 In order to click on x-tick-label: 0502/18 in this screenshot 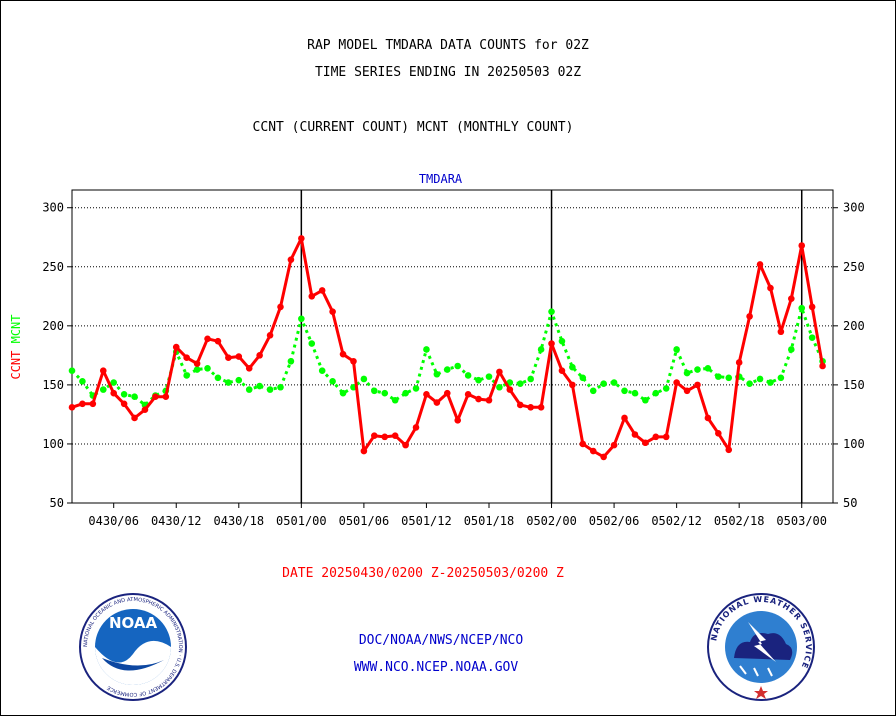, I will do `click(739, 521)`.